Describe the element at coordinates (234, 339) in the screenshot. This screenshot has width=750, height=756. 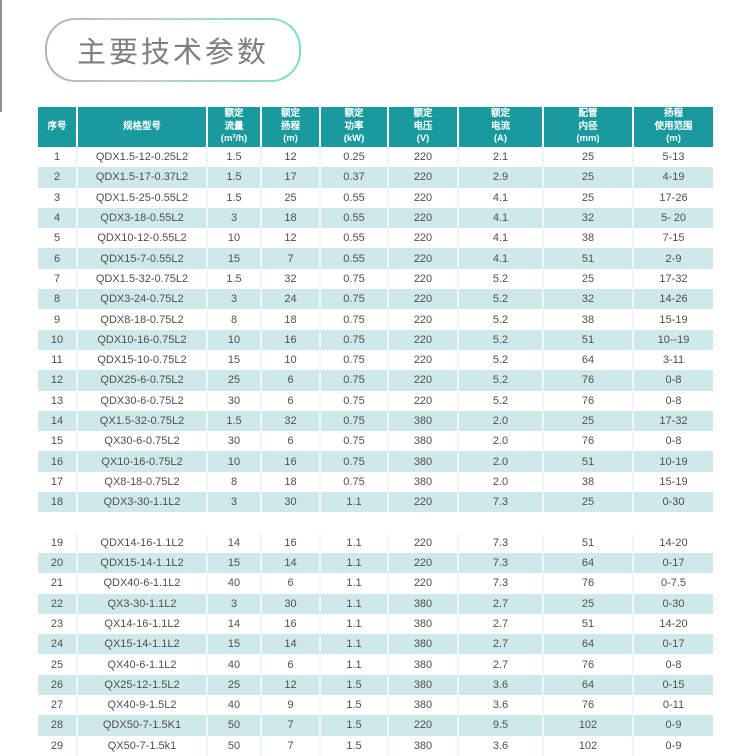
I see `cell-rated-flow: 10` at that location.